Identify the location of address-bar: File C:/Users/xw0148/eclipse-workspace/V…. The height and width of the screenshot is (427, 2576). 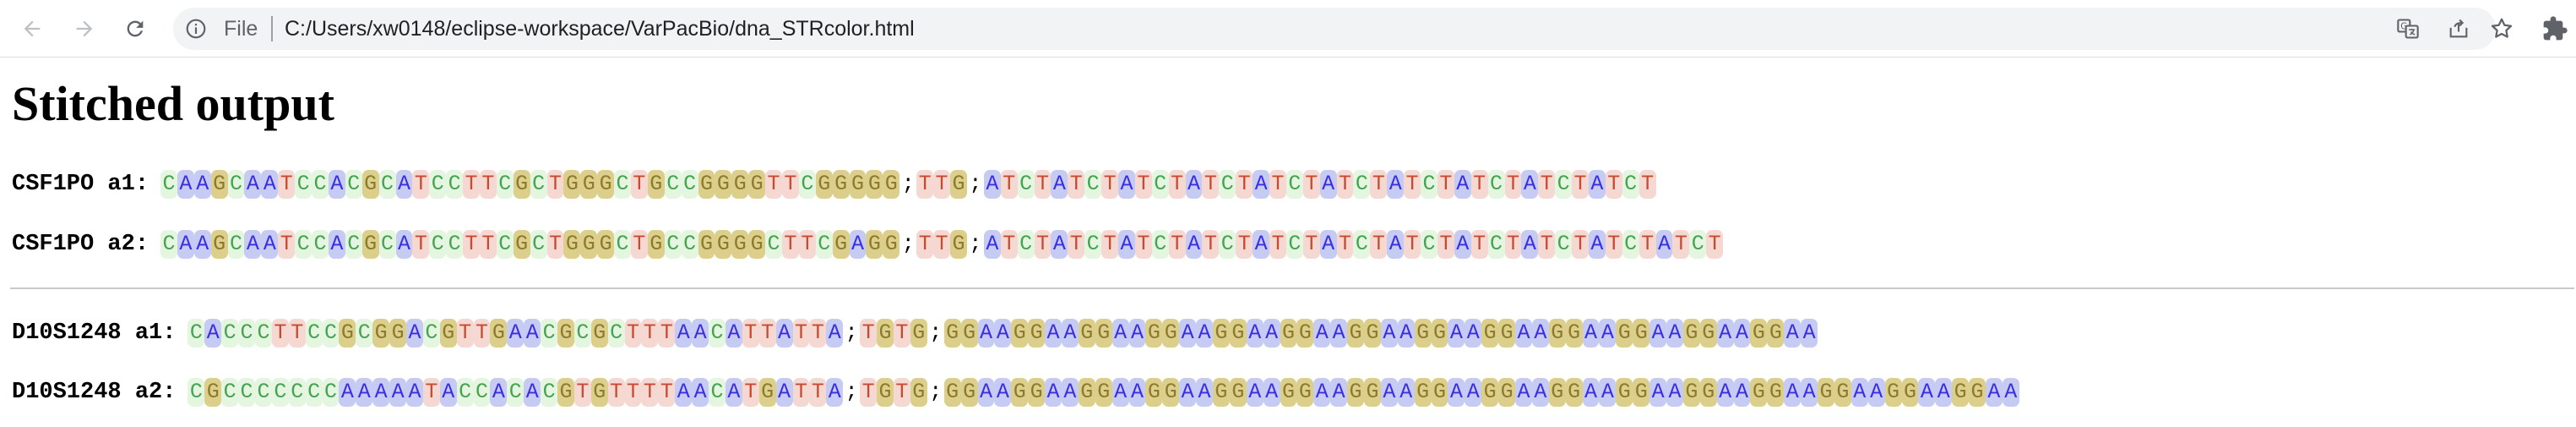
(1334, 29).